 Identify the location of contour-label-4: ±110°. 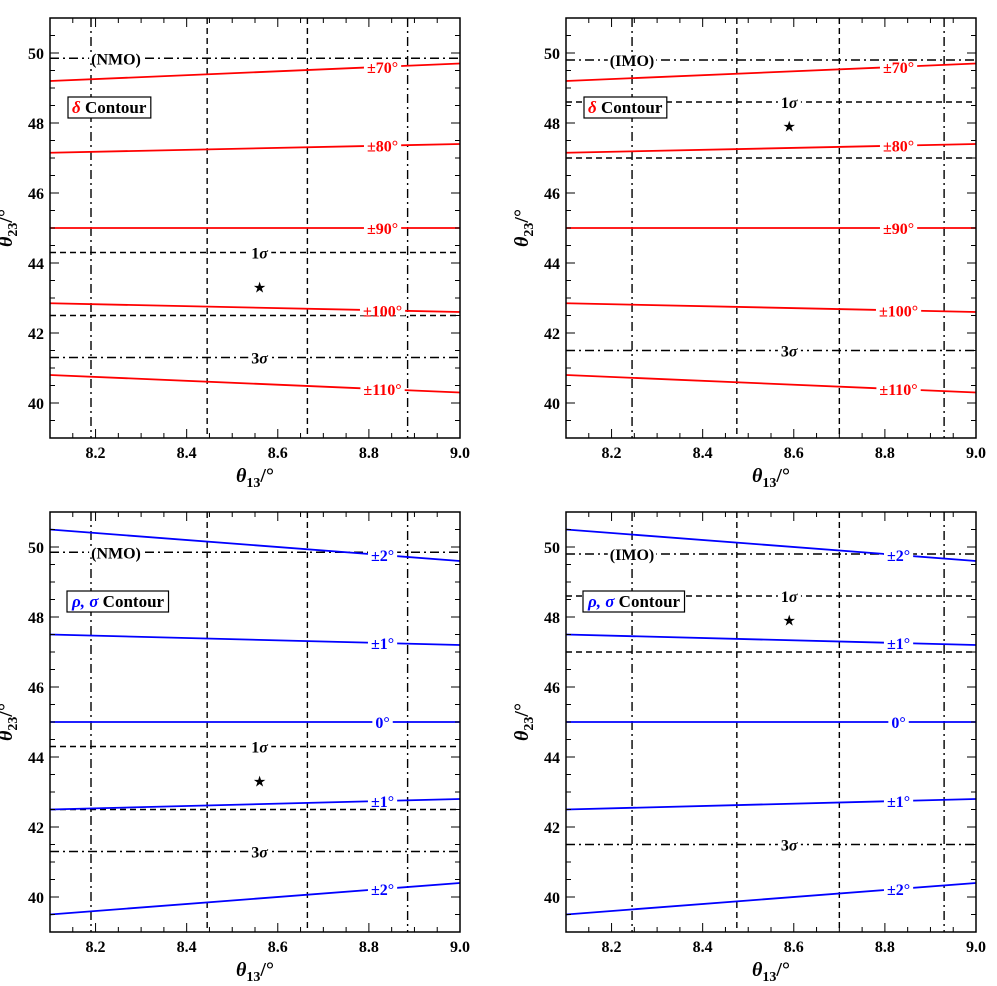
(382, 390).